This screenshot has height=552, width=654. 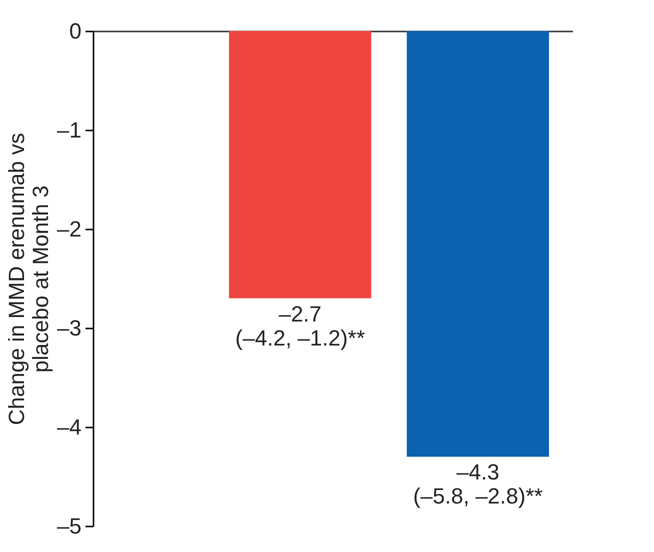 I want to click on y-tick-label: –1, so click(x=69, y=130).